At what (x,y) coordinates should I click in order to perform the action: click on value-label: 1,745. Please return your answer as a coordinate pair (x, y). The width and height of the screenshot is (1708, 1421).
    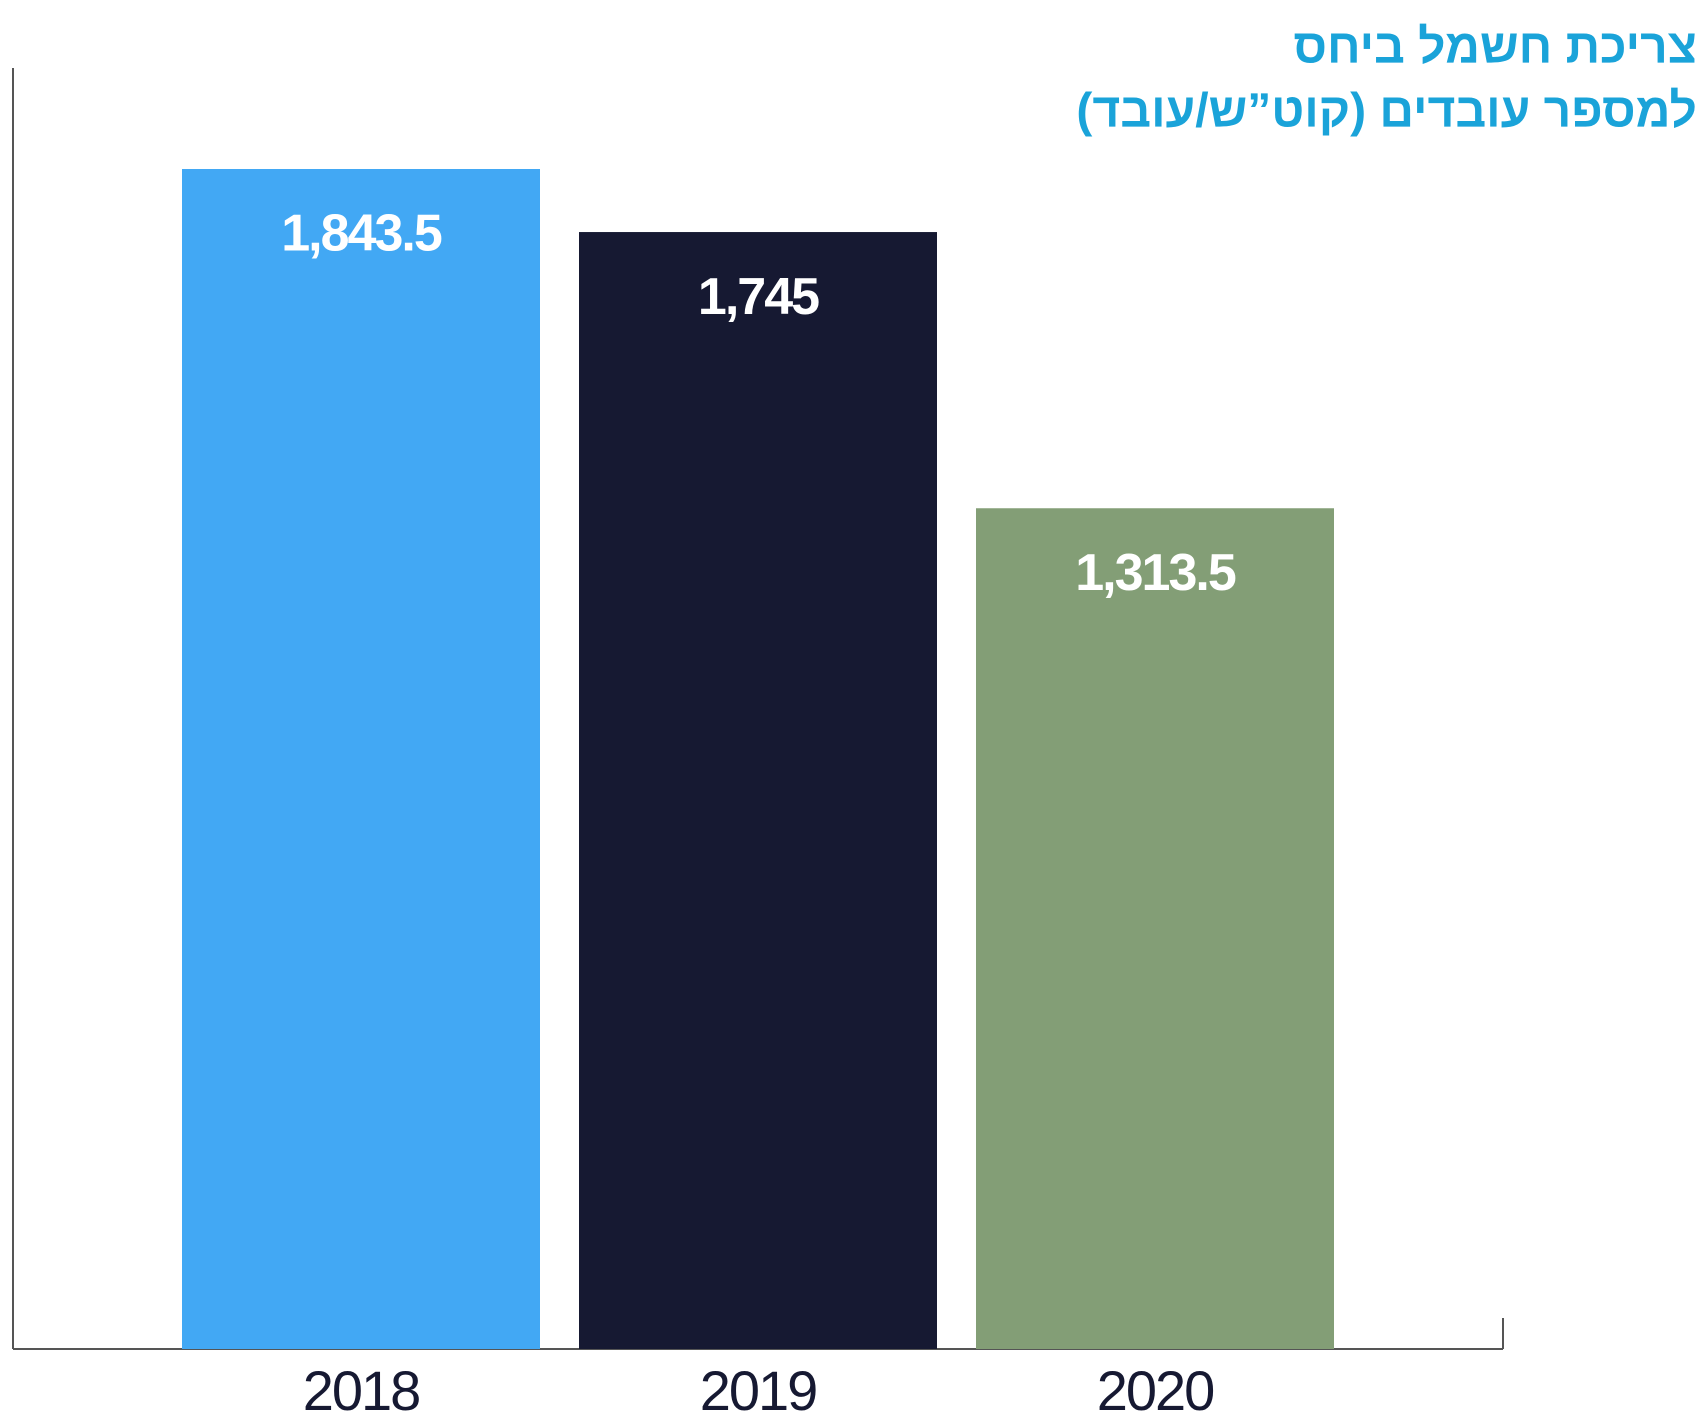
    Looking at the image, I should click on (758, 297).